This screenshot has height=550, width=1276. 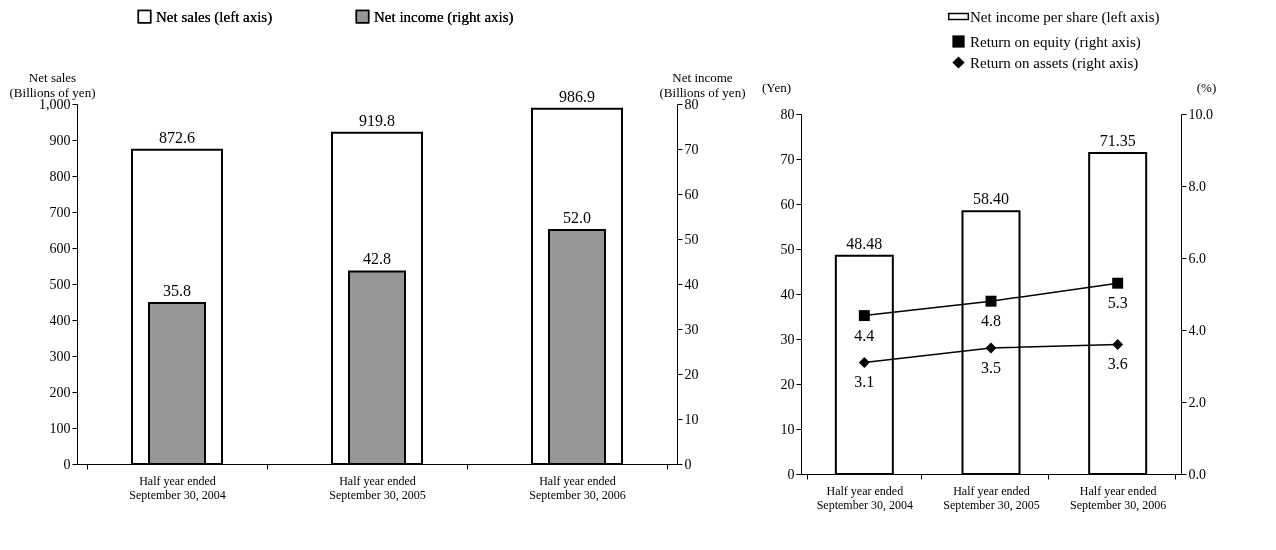 I want to click on data-label: 4.8, so click(x=991, y=321).